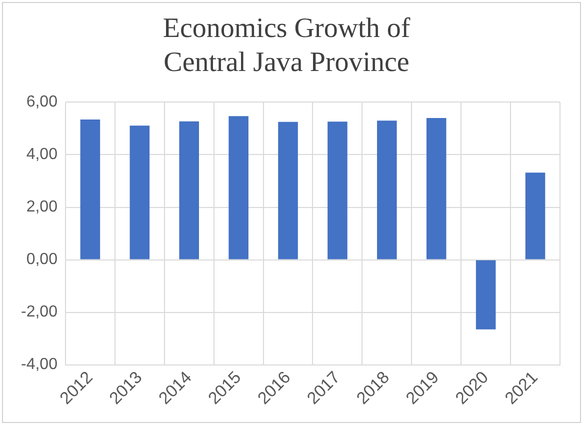  I want to click on chart-title: Economics Growth of Central Java Province, so click(286, 45).